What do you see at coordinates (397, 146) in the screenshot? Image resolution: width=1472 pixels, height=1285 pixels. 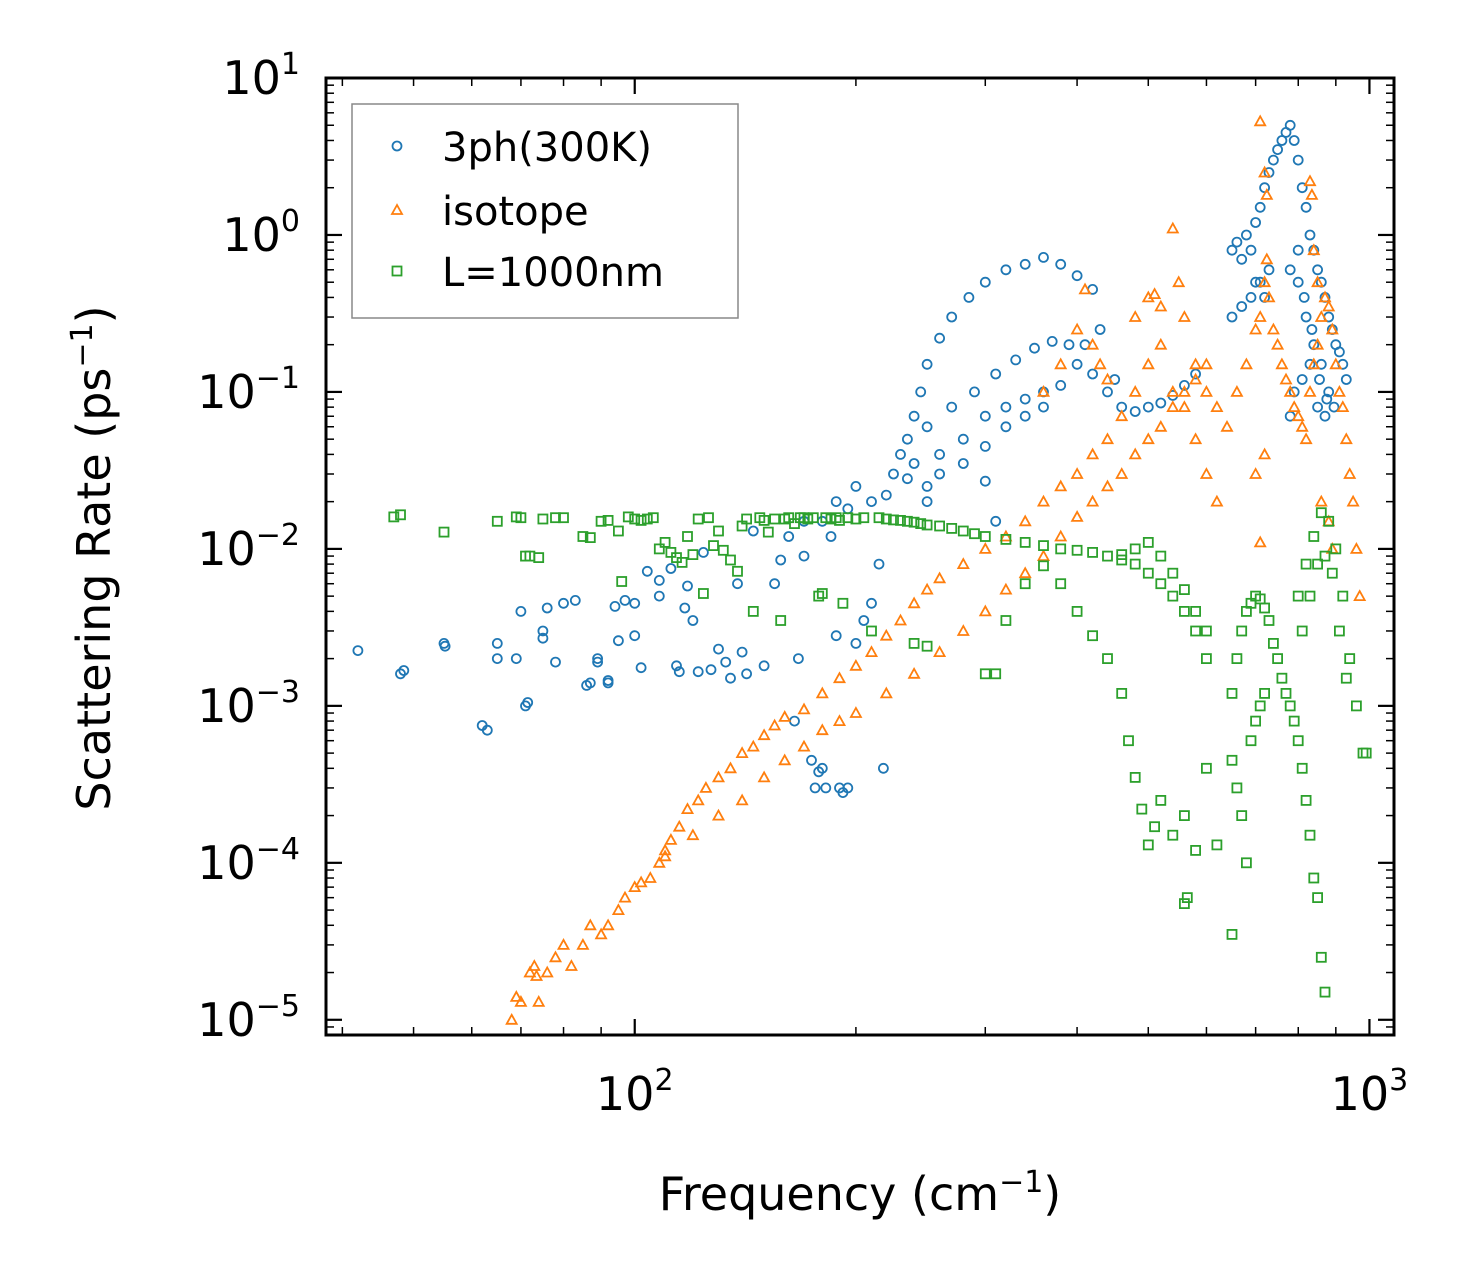 I see `legend-marker-3ph` at bounding box center [397, 146].